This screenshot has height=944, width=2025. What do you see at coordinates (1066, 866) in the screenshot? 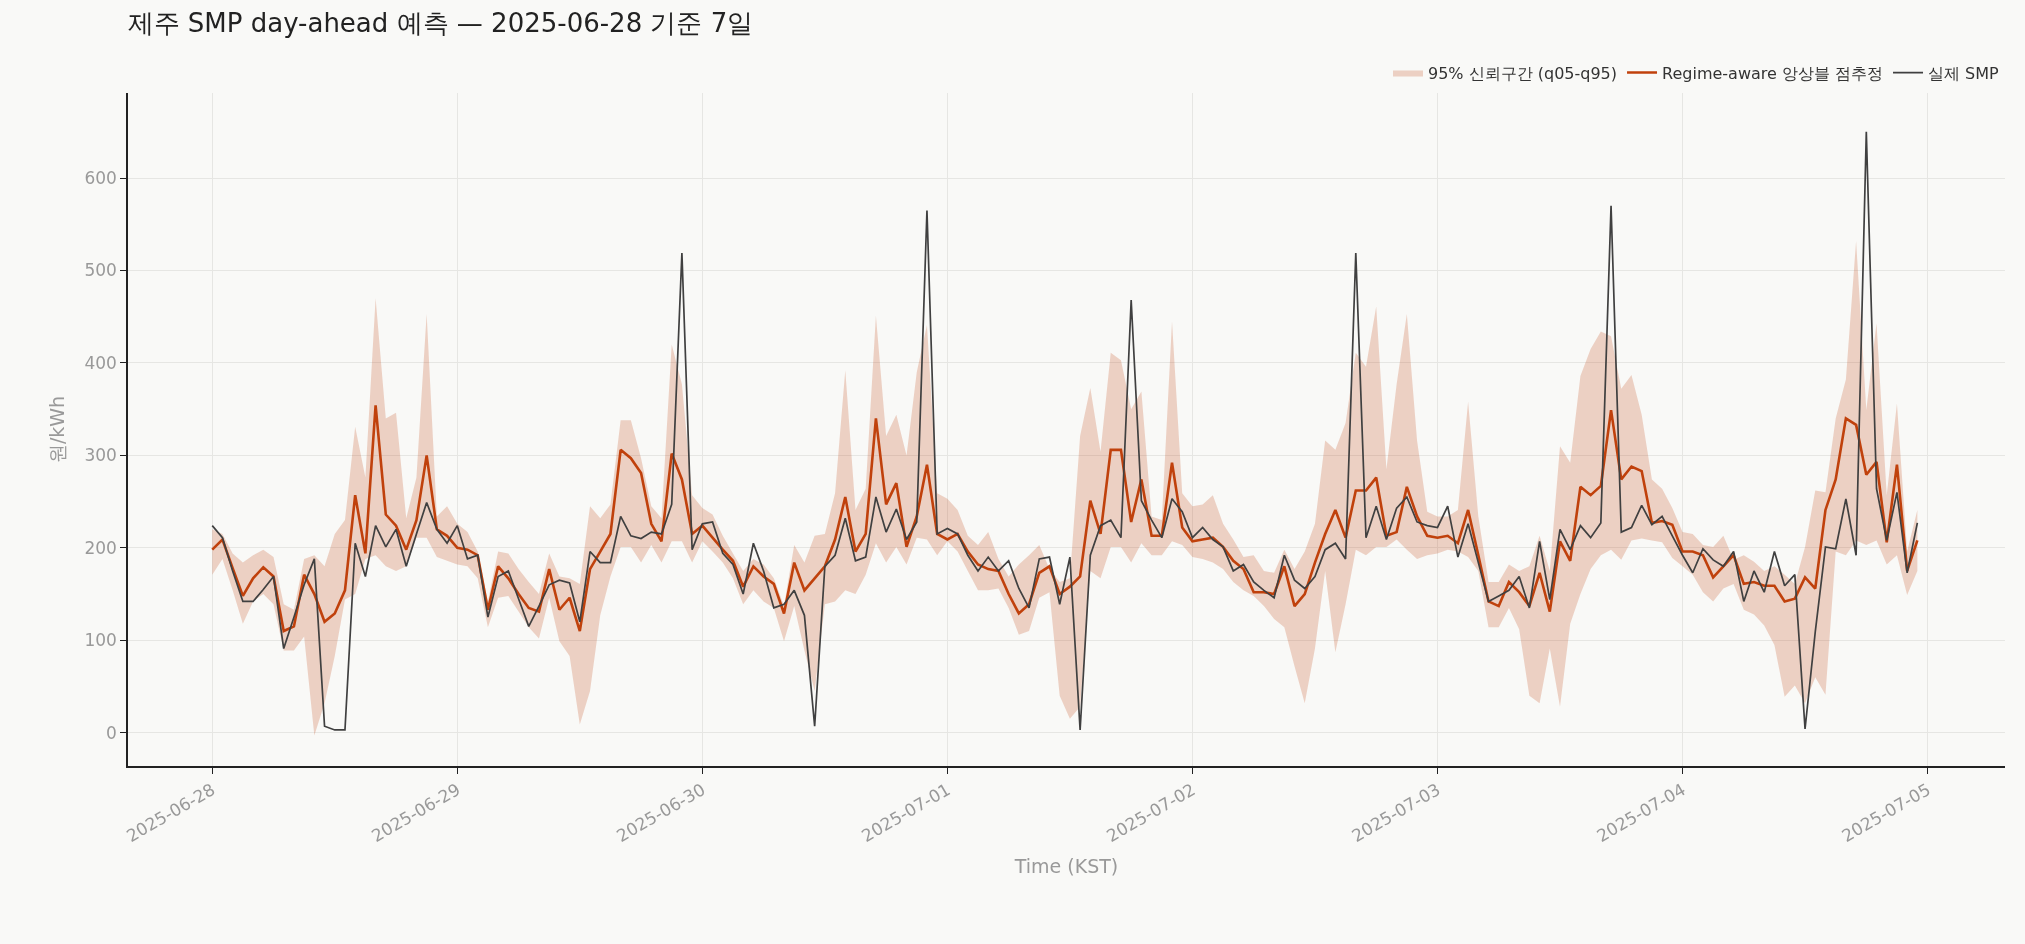
I see `x-axis-title: Time (KST)` at bounding box center [1066, 866].